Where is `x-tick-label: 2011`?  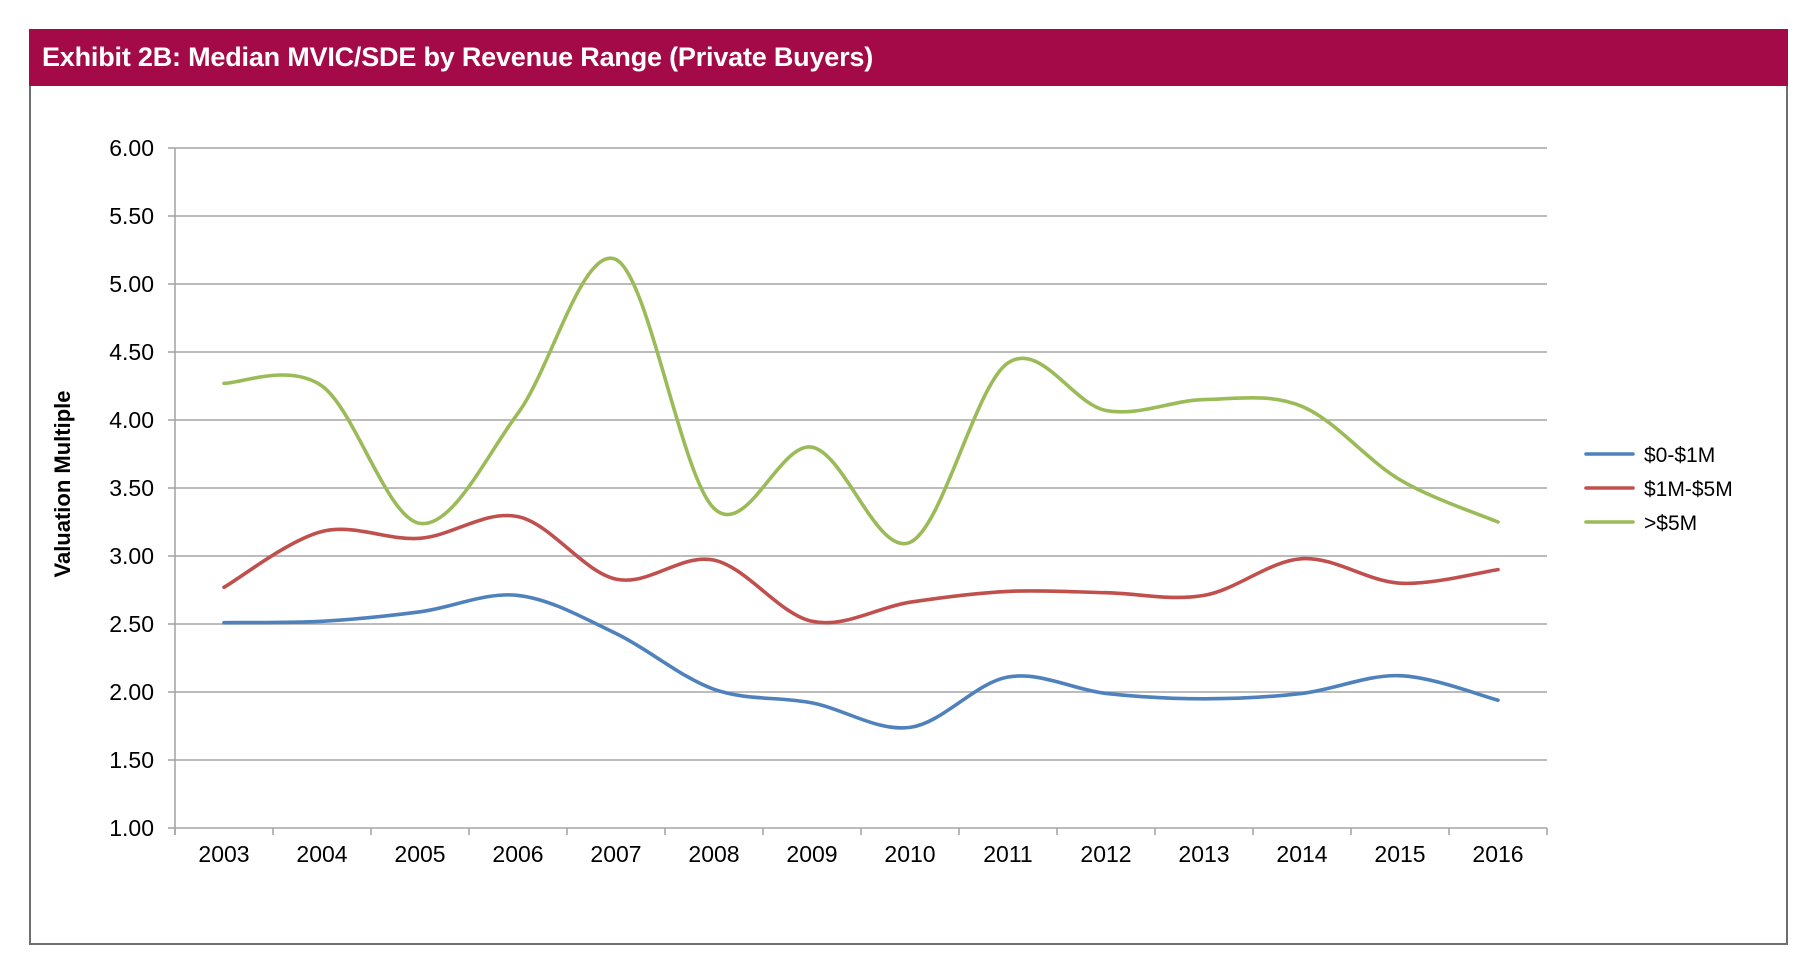
x-tick-label: 2011 is located at coordinates (1007, 854).